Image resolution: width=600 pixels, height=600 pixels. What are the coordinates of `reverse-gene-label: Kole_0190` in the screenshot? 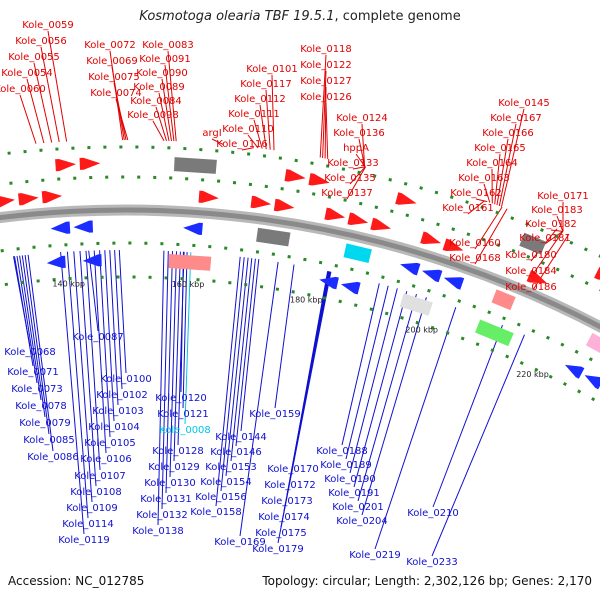 It's located at (350, 479).